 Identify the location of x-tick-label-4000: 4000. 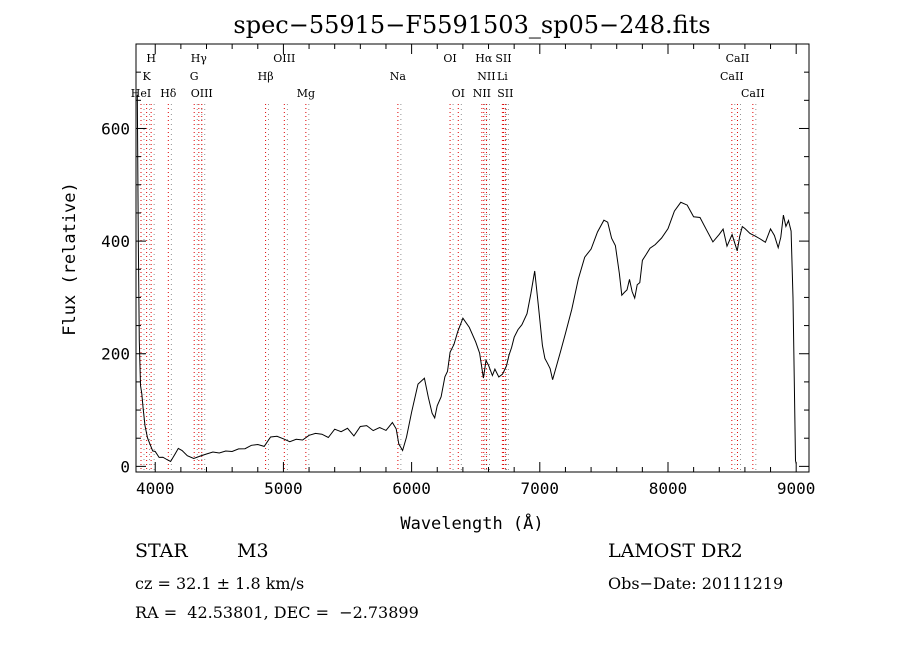
(155, 488).